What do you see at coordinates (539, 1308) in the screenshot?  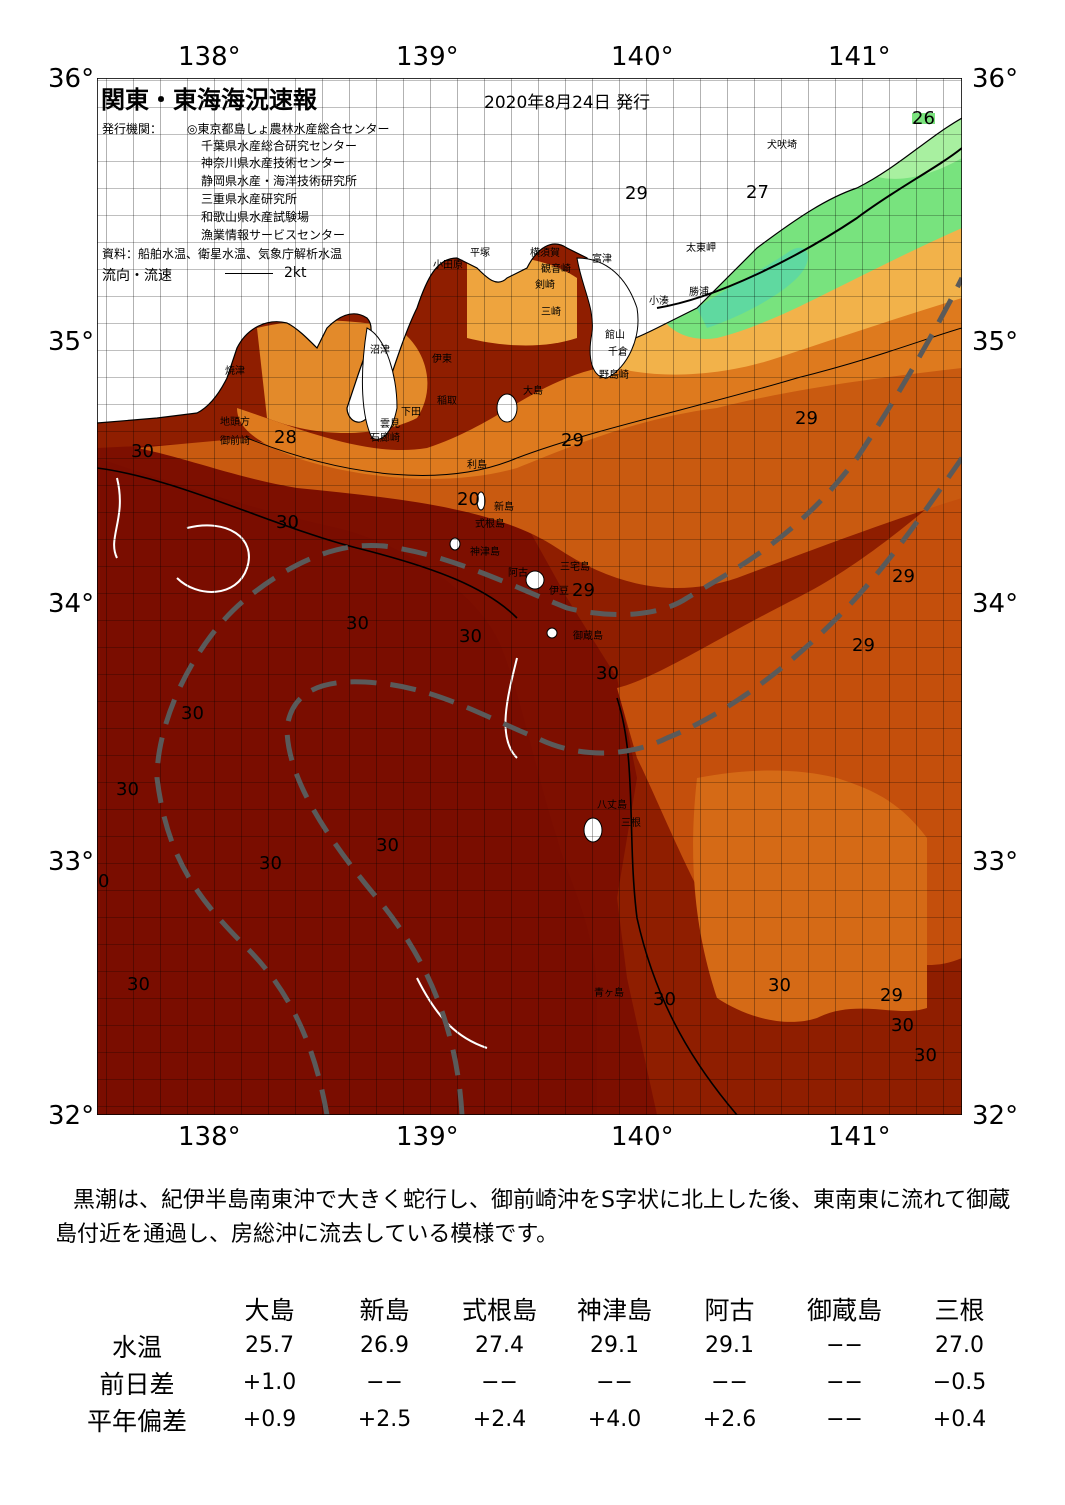 I see `table-header-row: 大島 新島 式根島 神津島 阿古 御蔵島 三根` at bounding box center [539, 1308].